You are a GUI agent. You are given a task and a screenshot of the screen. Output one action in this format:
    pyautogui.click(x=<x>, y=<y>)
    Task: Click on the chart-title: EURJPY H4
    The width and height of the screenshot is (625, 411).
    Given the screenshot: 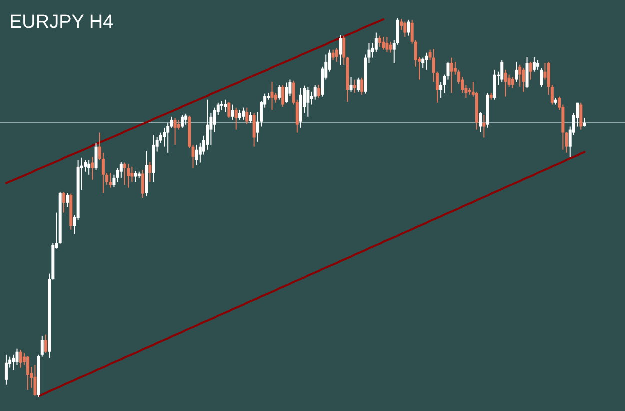 What is the action you would take?
    pyautogui.click(x=62, y=22)
    